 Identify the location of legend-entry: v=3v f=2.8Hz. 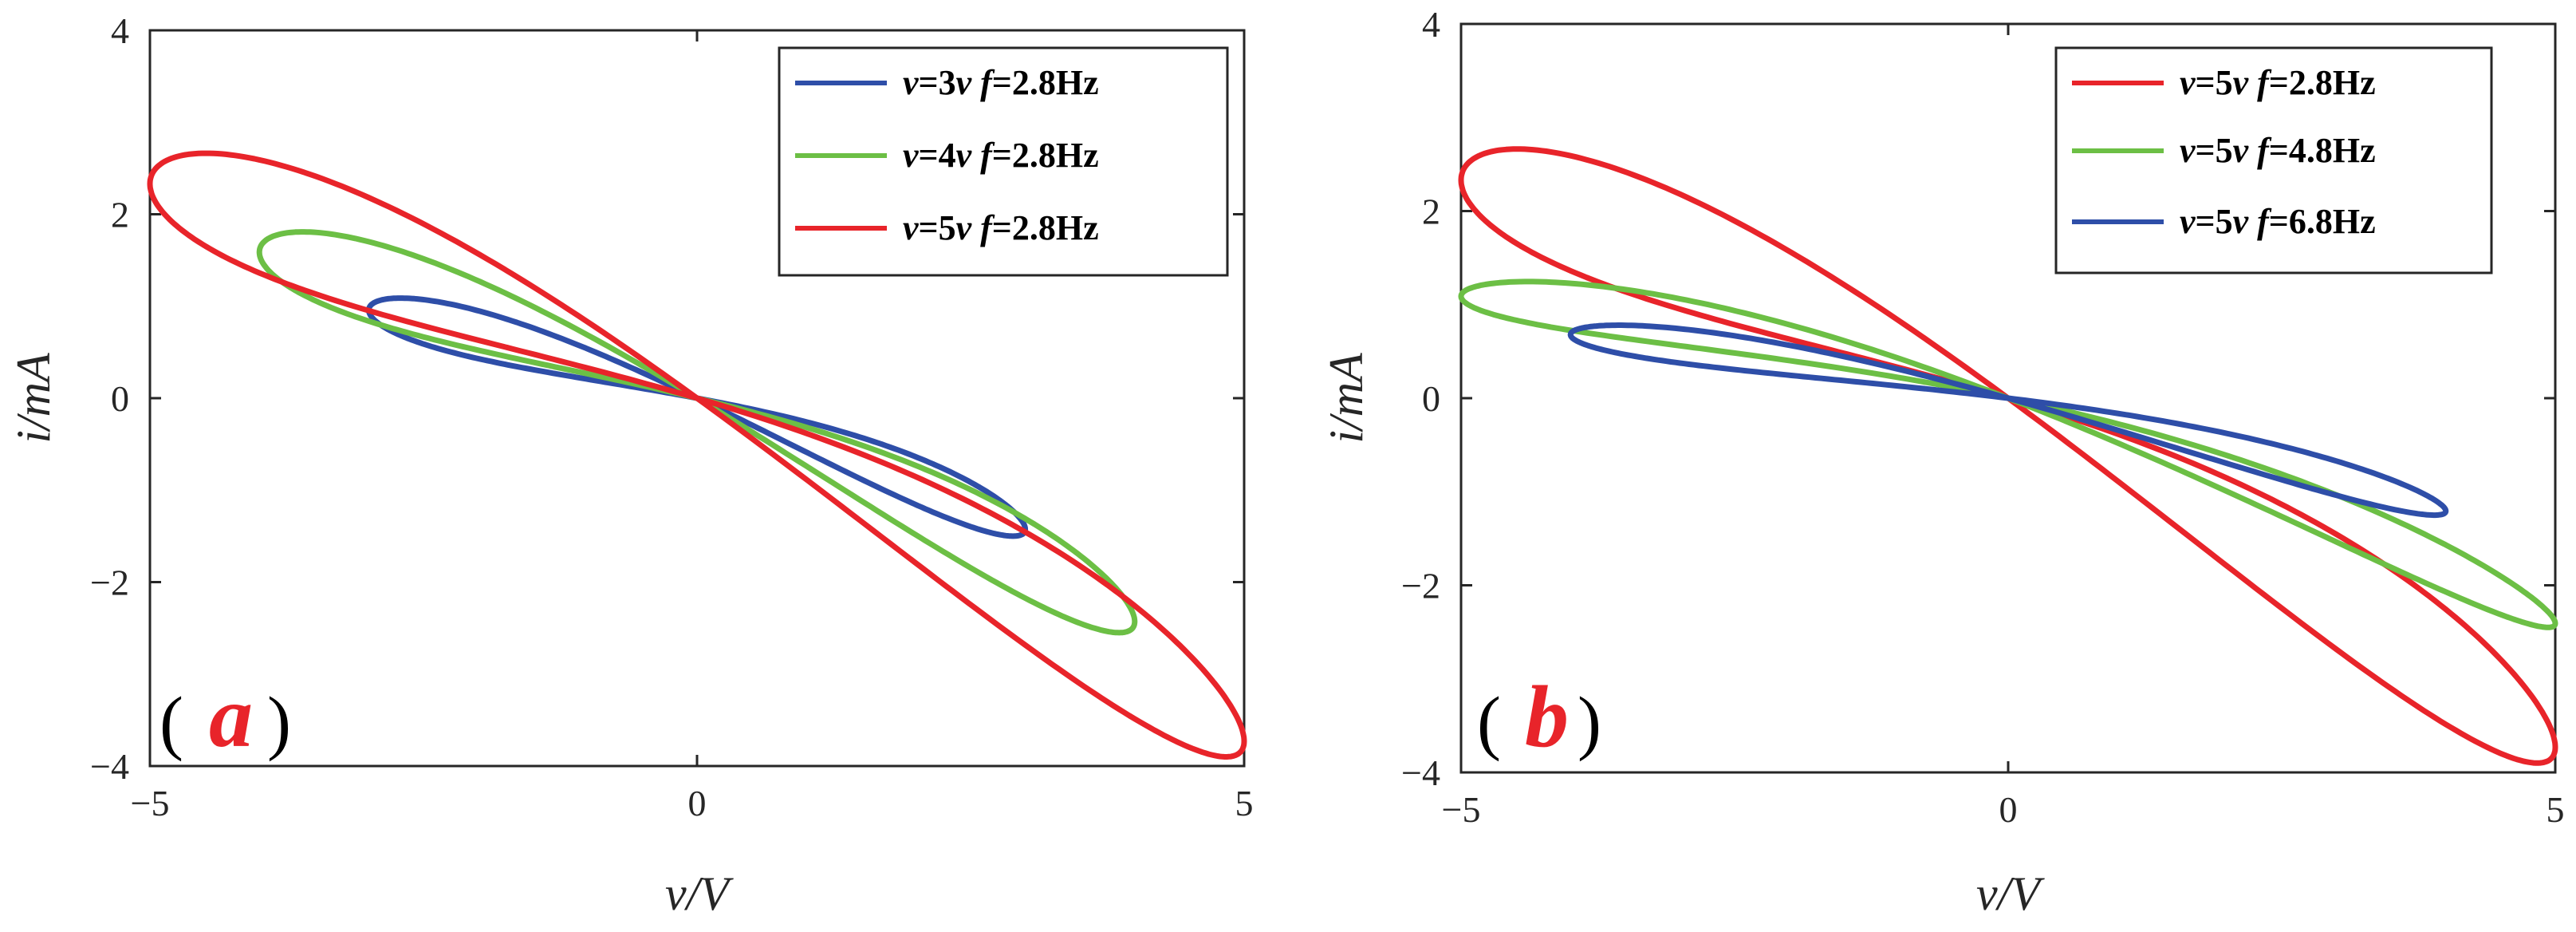
(1001, 82).